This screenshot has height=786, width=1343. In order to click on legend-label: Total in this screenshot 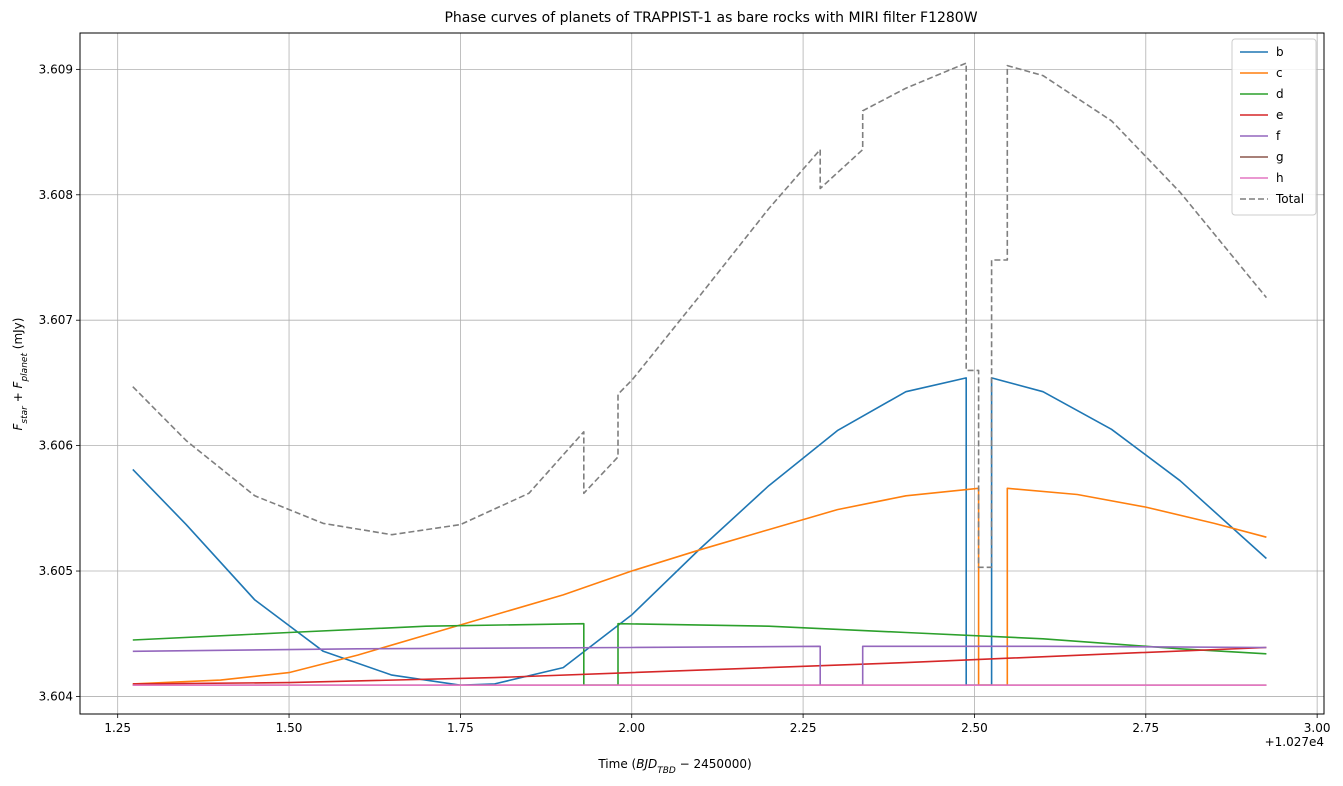, I will do `click(1289, 199)`.